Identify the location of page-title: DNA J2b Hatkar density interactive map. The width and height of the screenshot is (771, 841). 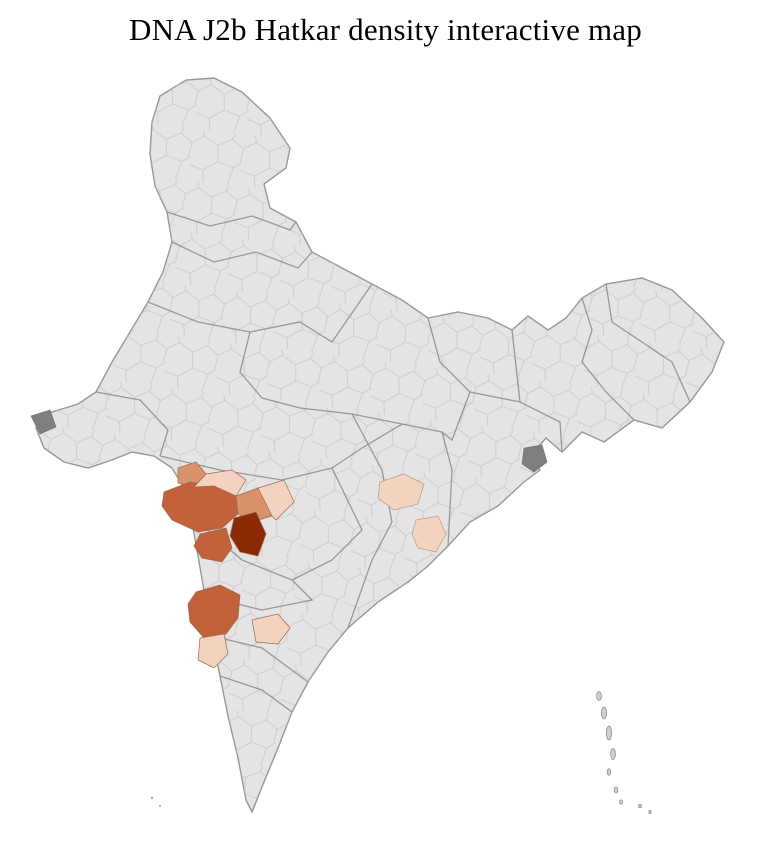
(385, 29).